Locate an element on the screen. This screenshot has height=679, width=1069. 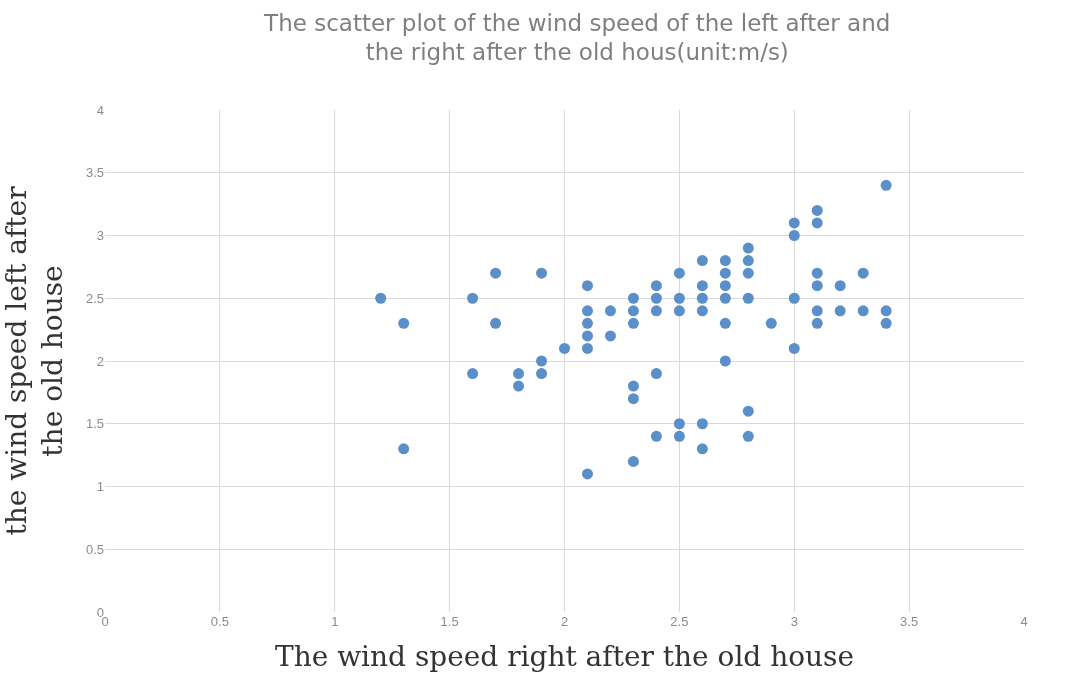
x-axis-title: The wind speed right after the old house is located at coordinates (564, 657).